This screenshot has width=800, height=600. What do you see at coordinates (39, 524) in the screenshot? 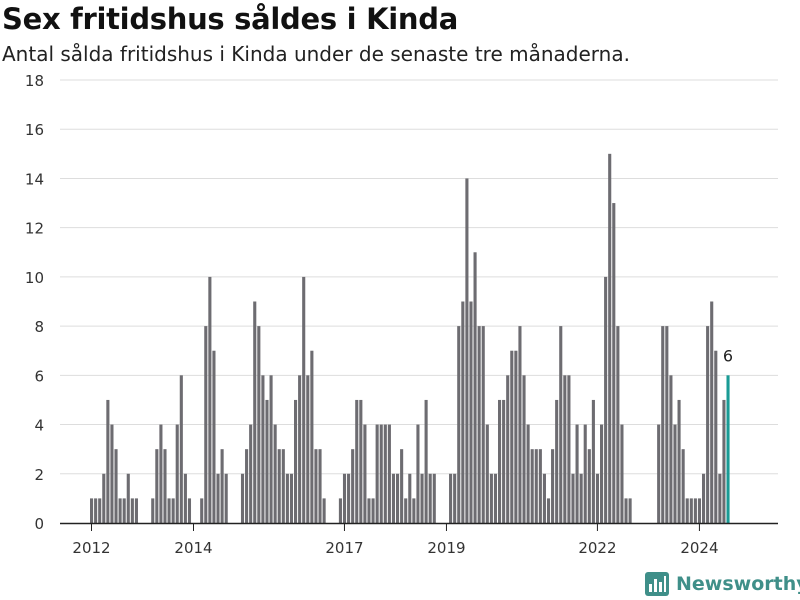
I see `y-tick-label: 0` at bounding box center [39, 524].